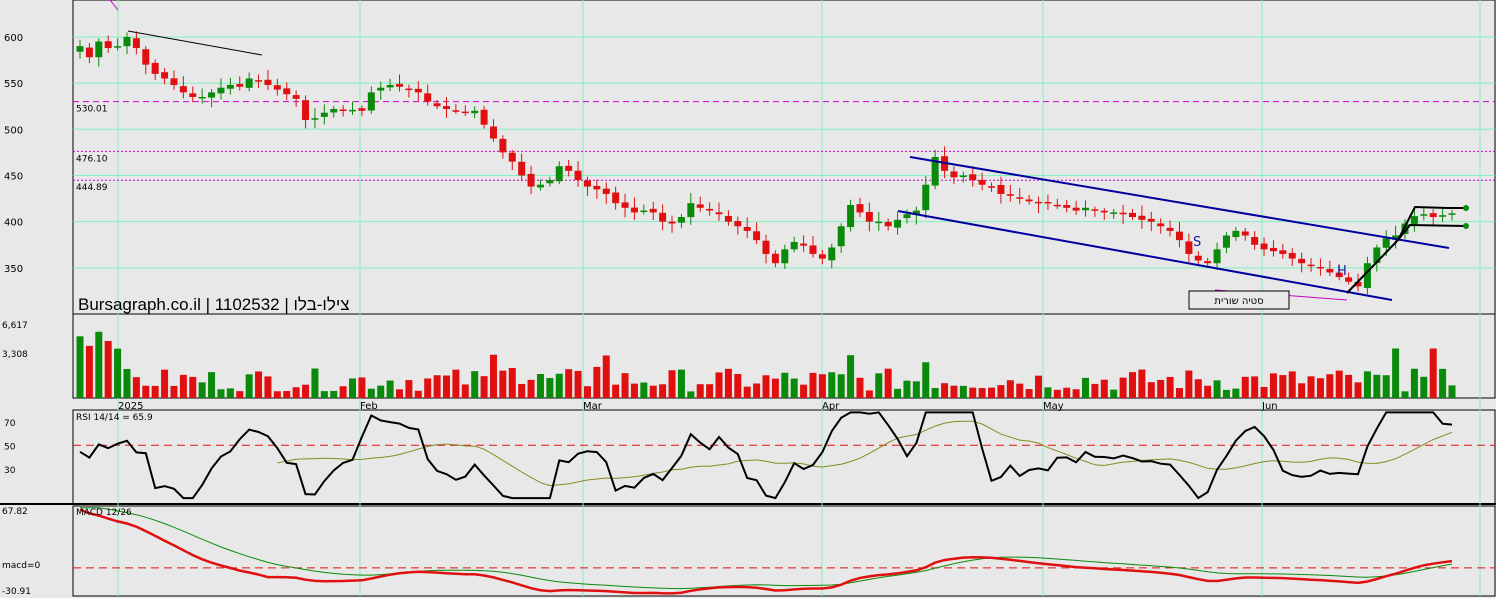 The height and width of the screenshot is (598, 1496). What do you see at coordinates (16, 592) in the screenshot?
I see `macd-tick-label: -30.91` at bounding box center [16, 592].